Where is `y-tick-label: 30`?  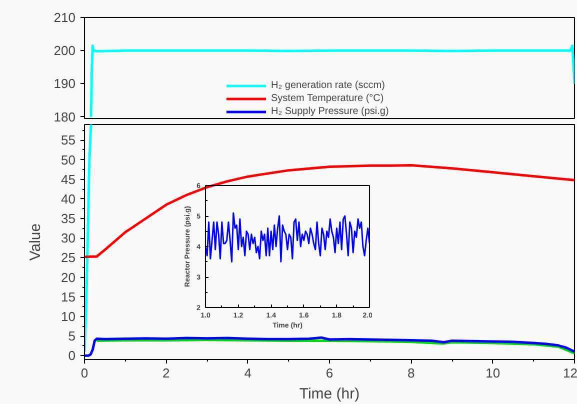 y-tick-label: 30 is located at coordinates (68, 238).